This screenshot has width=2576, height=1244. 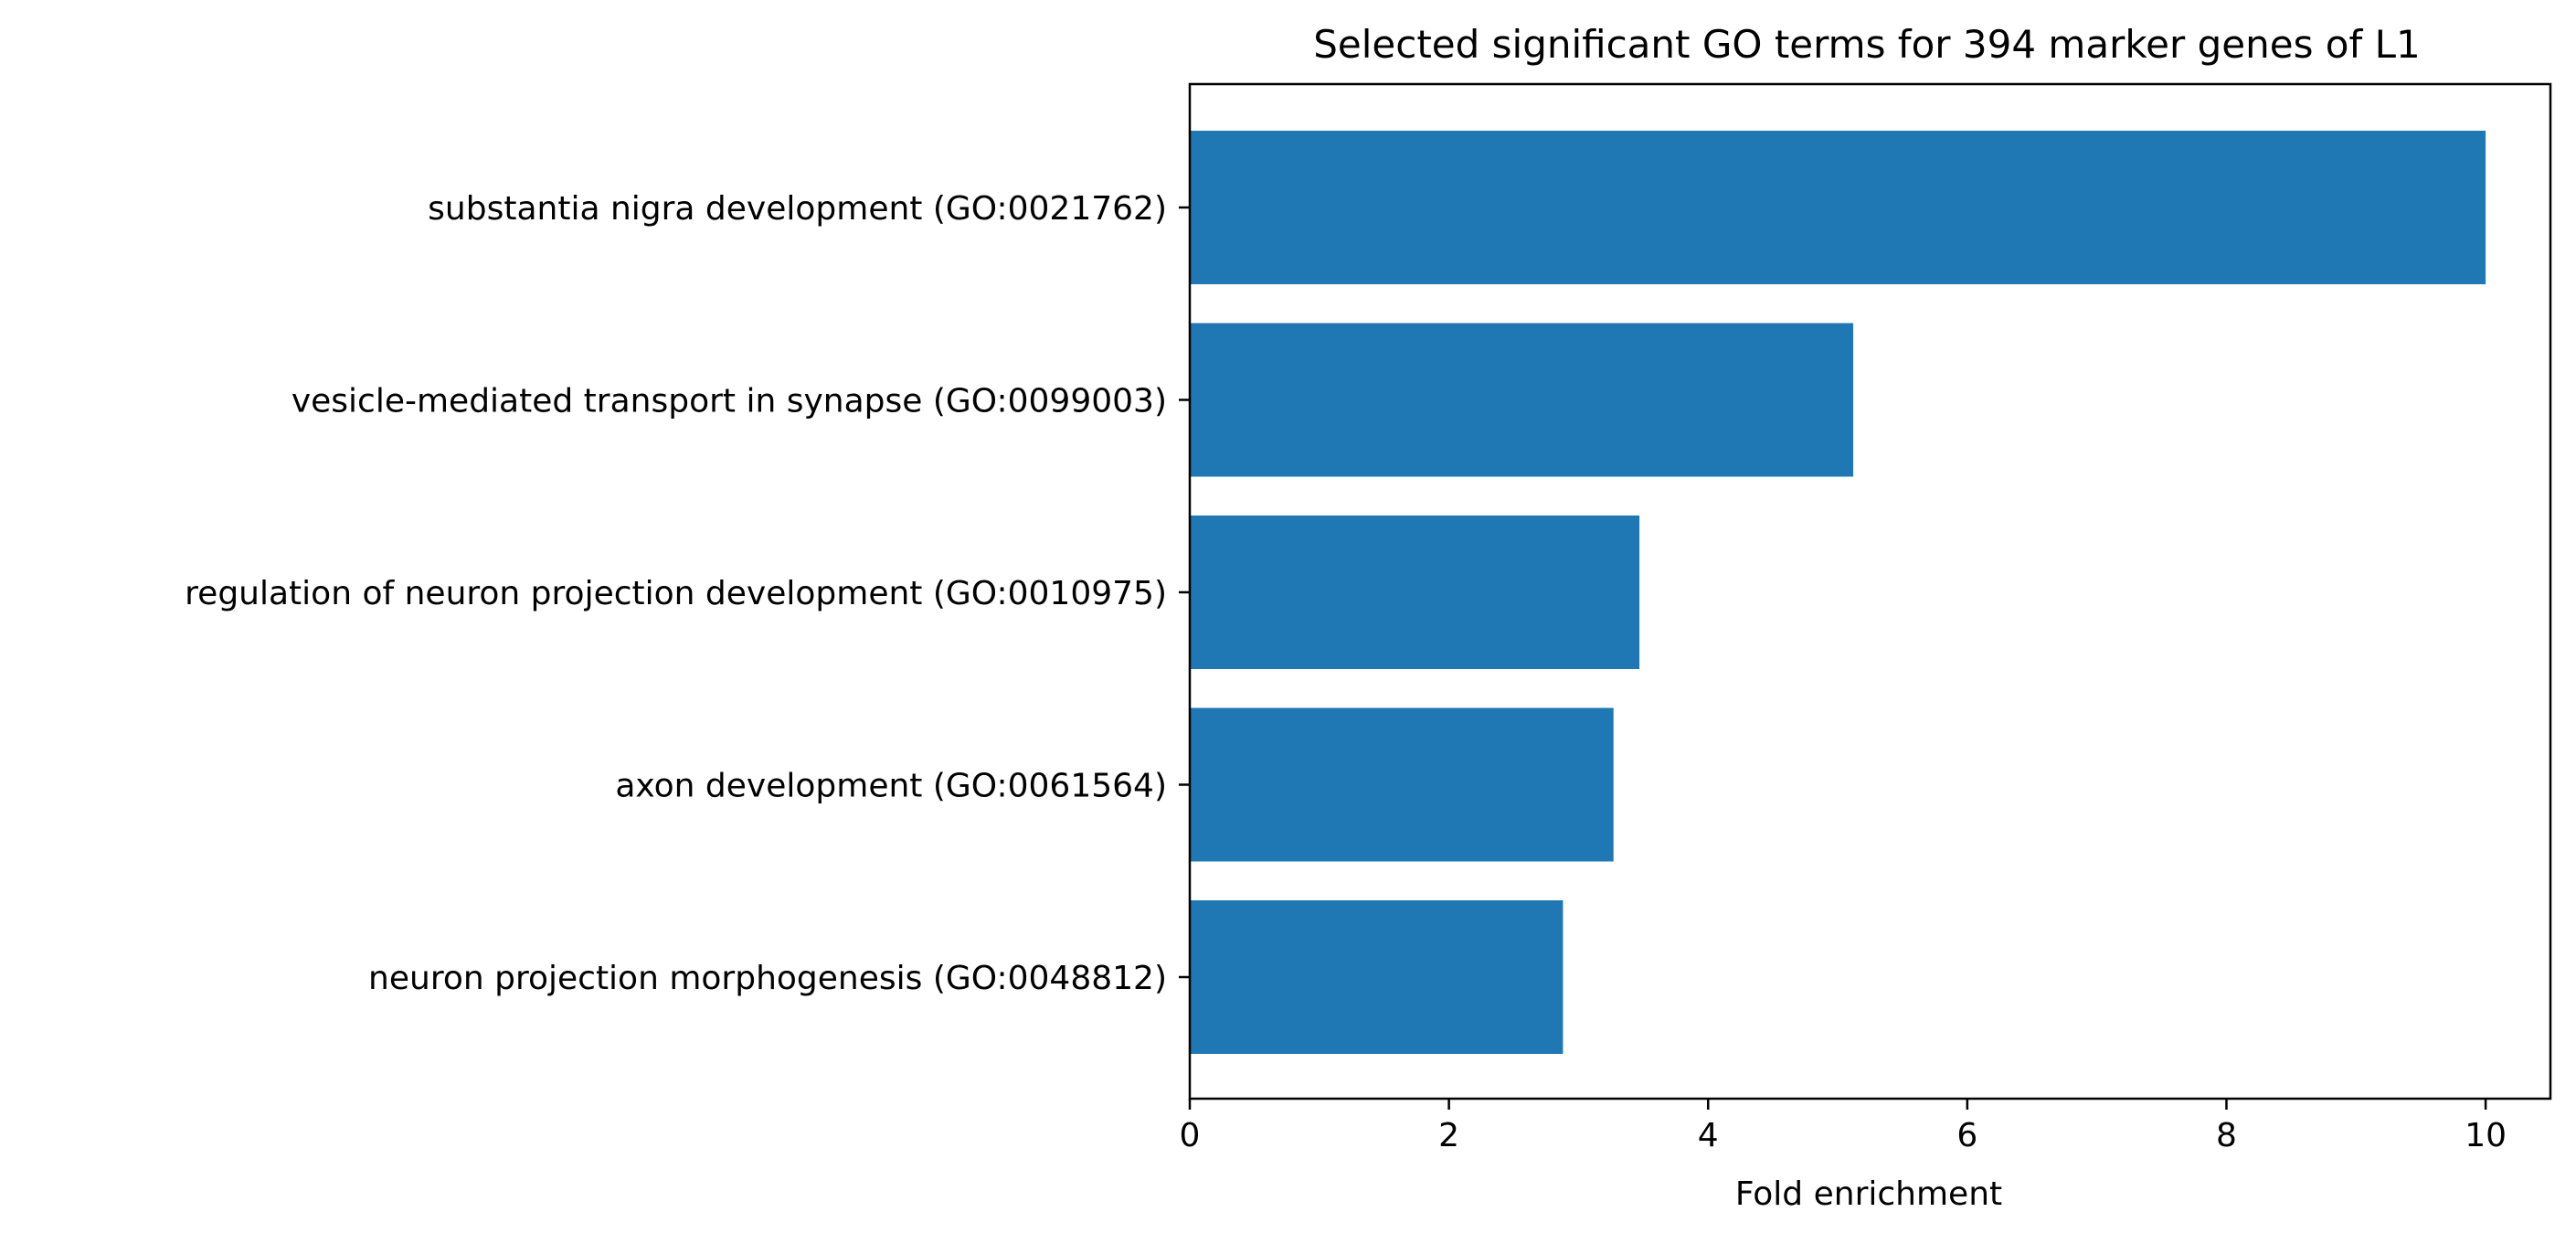 I want to click on x-tick-label: 6, so click(x=1966, y=1135).